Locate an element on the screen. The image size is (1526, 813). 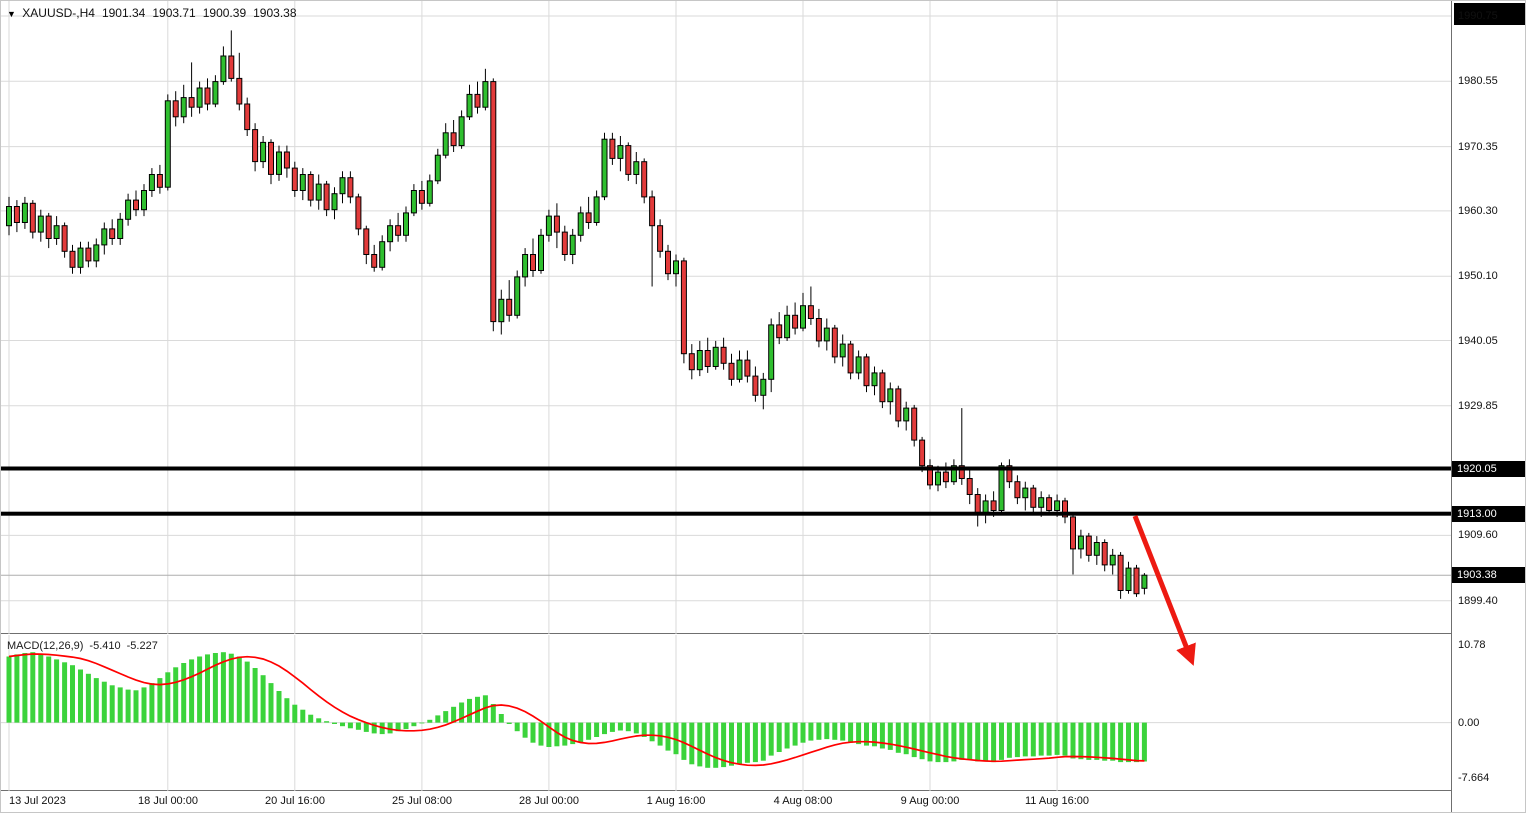
time-axis-label: 25 Jul 08:00 is located at coordinates (422, 801).